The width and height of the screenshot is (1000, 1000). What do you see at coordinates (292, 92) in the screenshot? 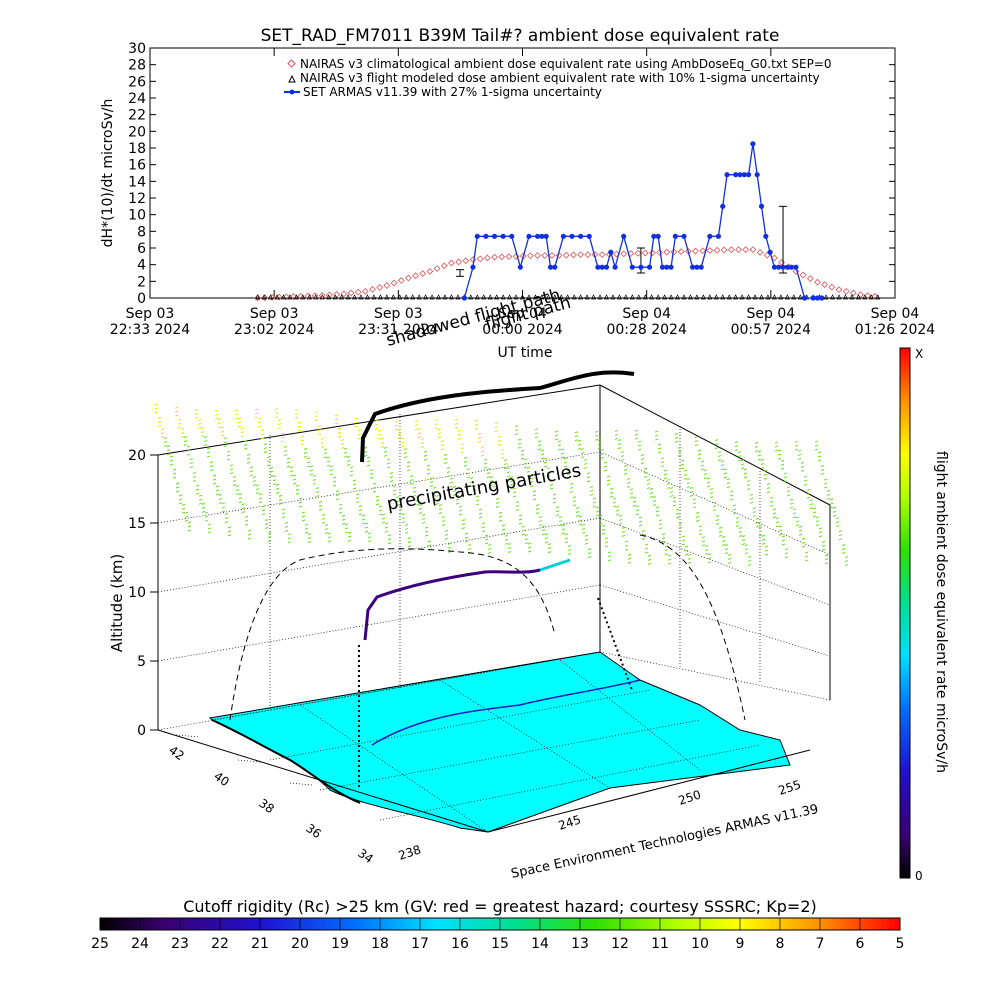
I see `legend-marker-armas` at bounding box center [292, 92].